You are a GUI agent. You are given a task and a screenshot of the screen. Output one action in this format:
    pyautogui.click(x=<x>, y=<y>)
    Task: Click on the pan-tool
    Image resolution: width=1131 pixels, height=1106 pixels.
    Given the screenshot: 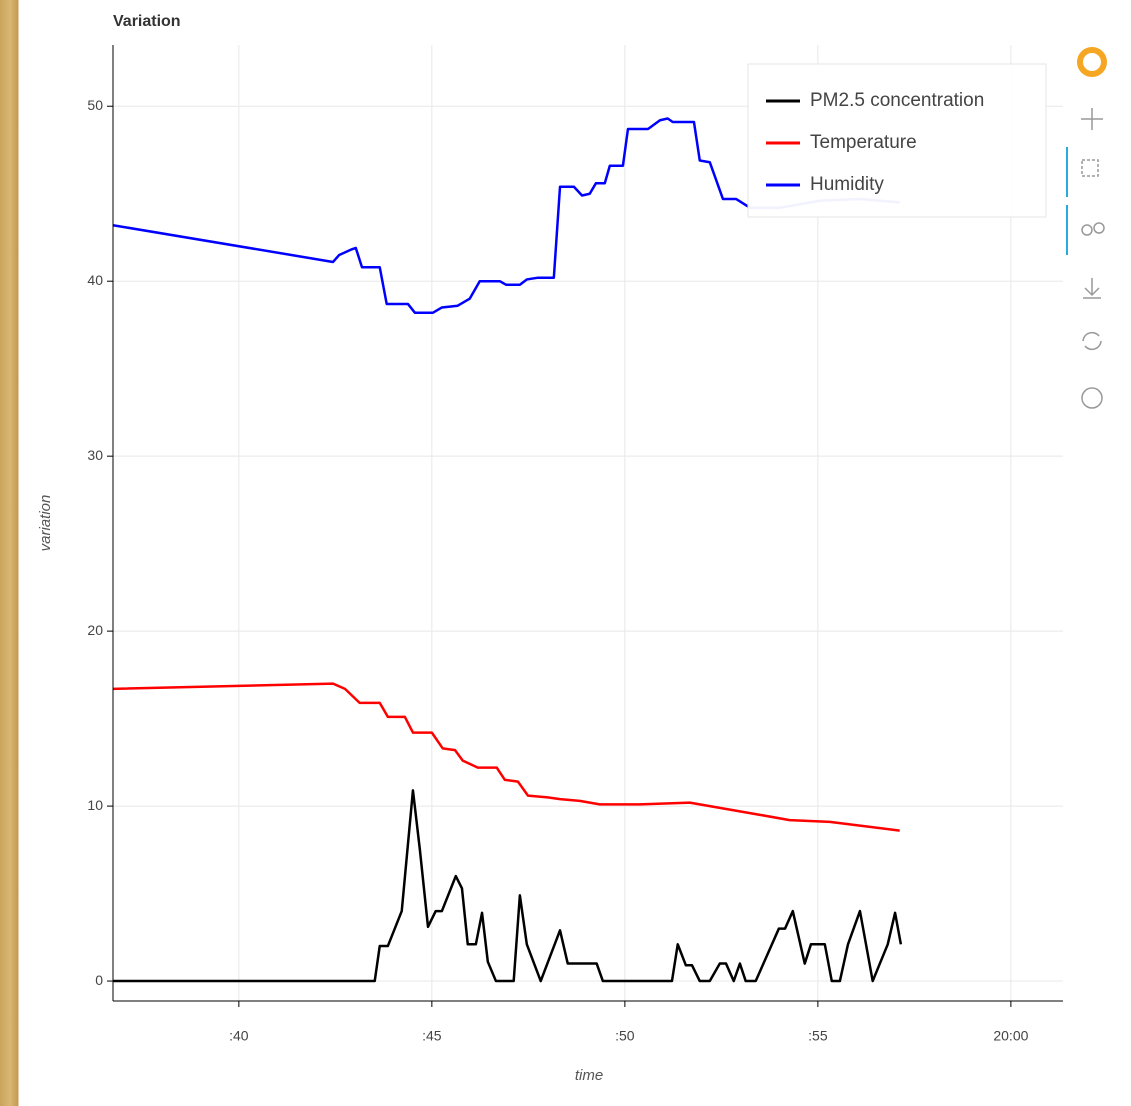 What is the action you would take?
    pyautogui.click(x=1092, y=119)
    